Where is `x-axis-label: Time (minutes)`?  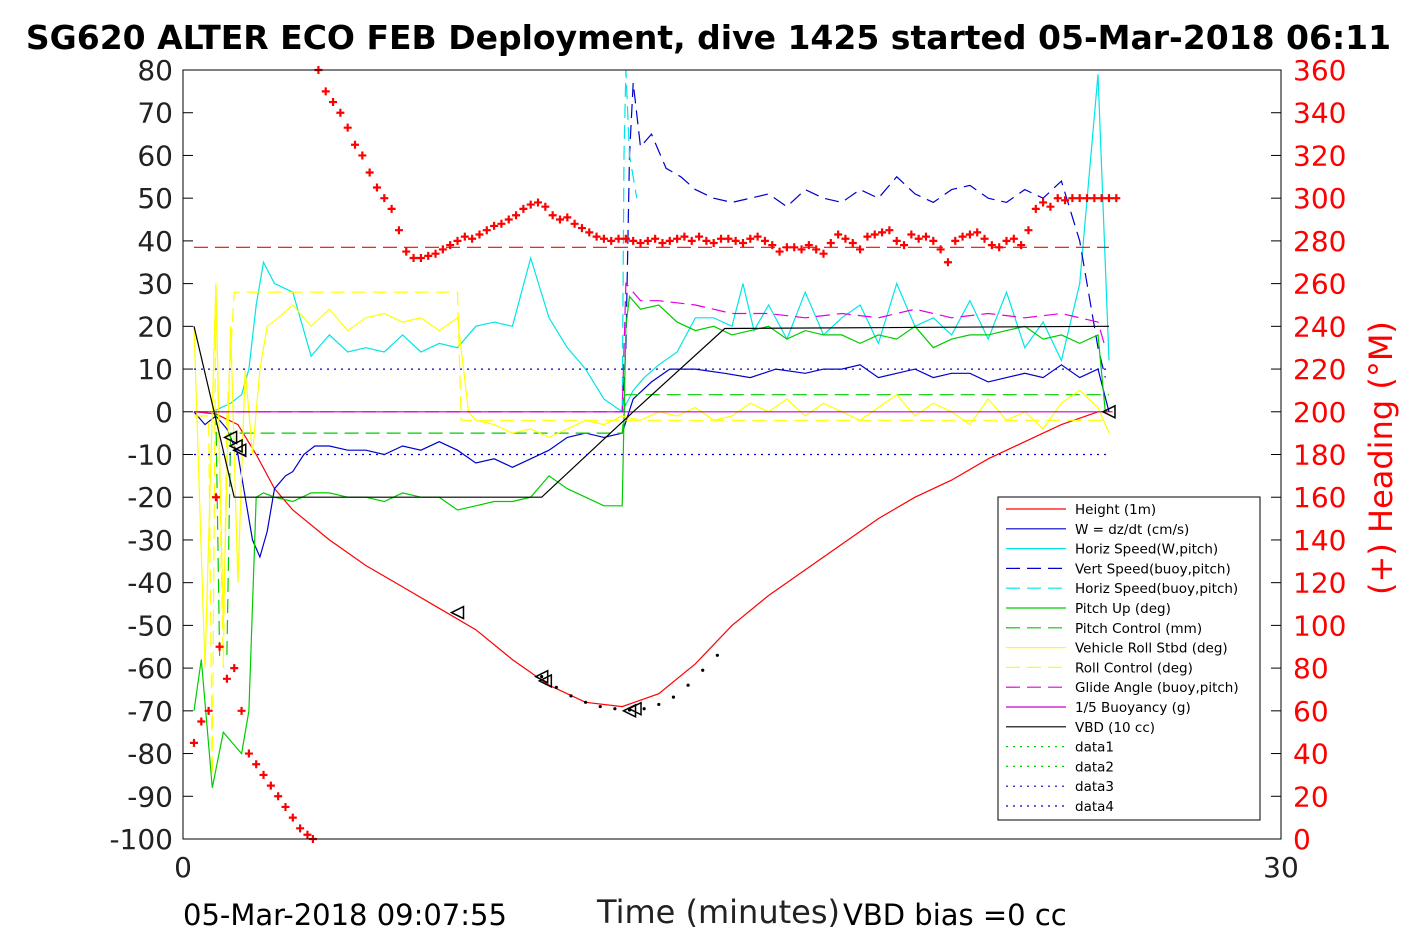
x-axis-label: Time (minutes) is located at coordinates (718, 912).